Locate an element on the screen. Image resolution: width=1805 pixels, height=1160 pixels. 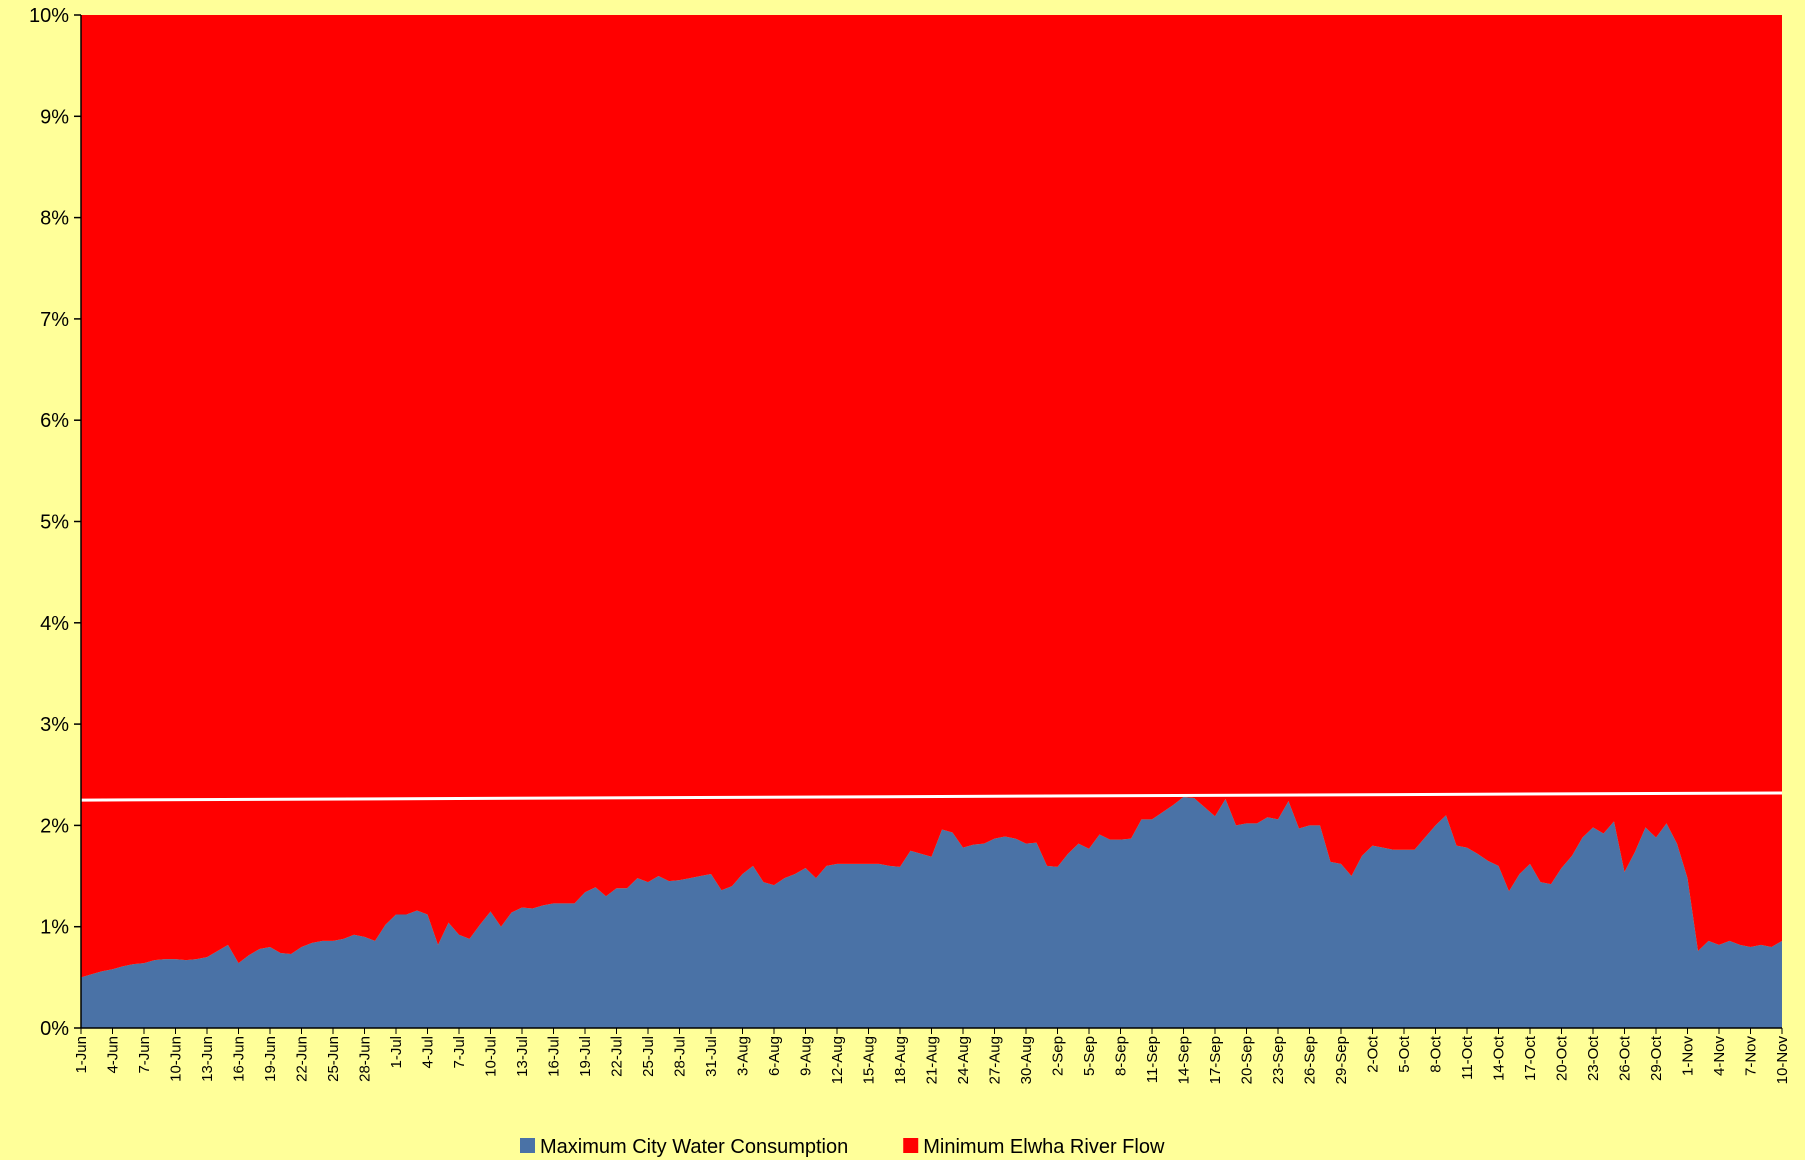
x-tick-label: 6-Aug is located at coordinates (774, 1056).